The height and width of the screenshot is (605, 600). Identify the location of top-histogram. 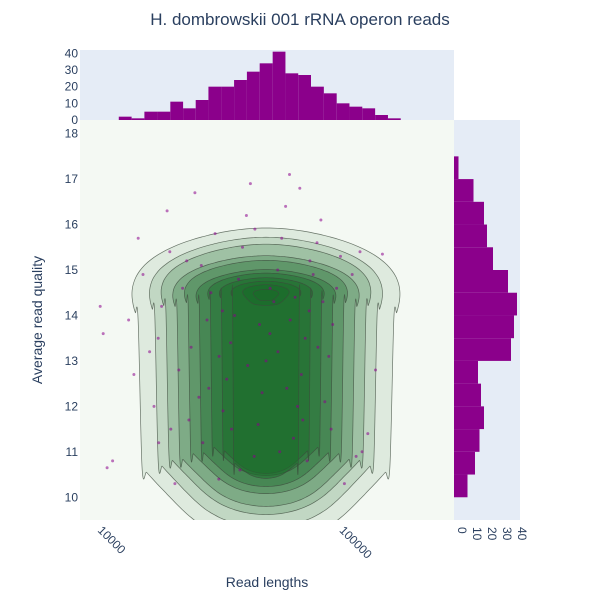
(259, 85).